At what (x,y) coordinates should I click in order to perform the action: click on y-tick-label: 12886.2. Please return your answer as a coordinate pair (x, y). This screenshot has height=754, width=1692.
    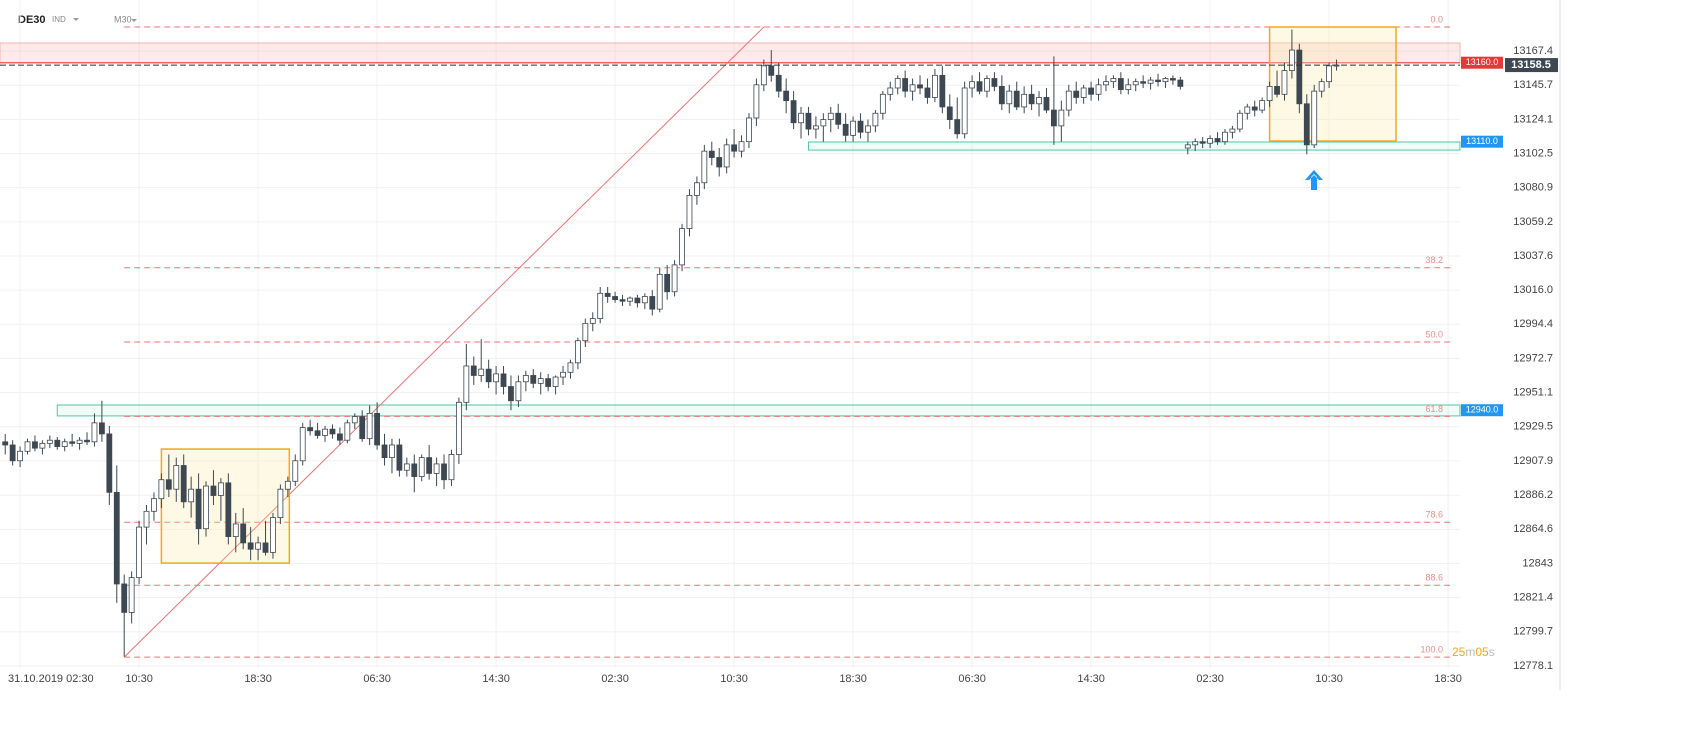
    Looking at the image, I should click on (1533, 495).